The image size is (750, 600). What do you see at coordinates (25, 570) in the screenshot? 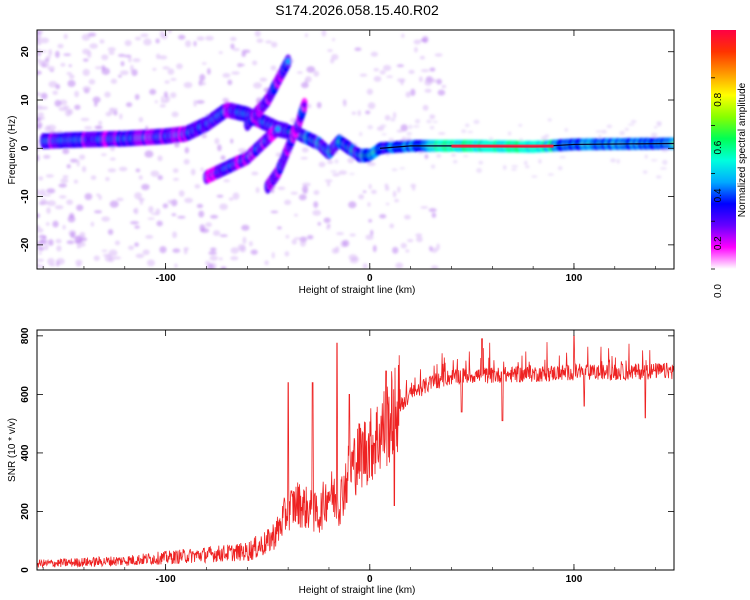
I see `snr-y-tick-label: 0` at bounding box center [25, 570].